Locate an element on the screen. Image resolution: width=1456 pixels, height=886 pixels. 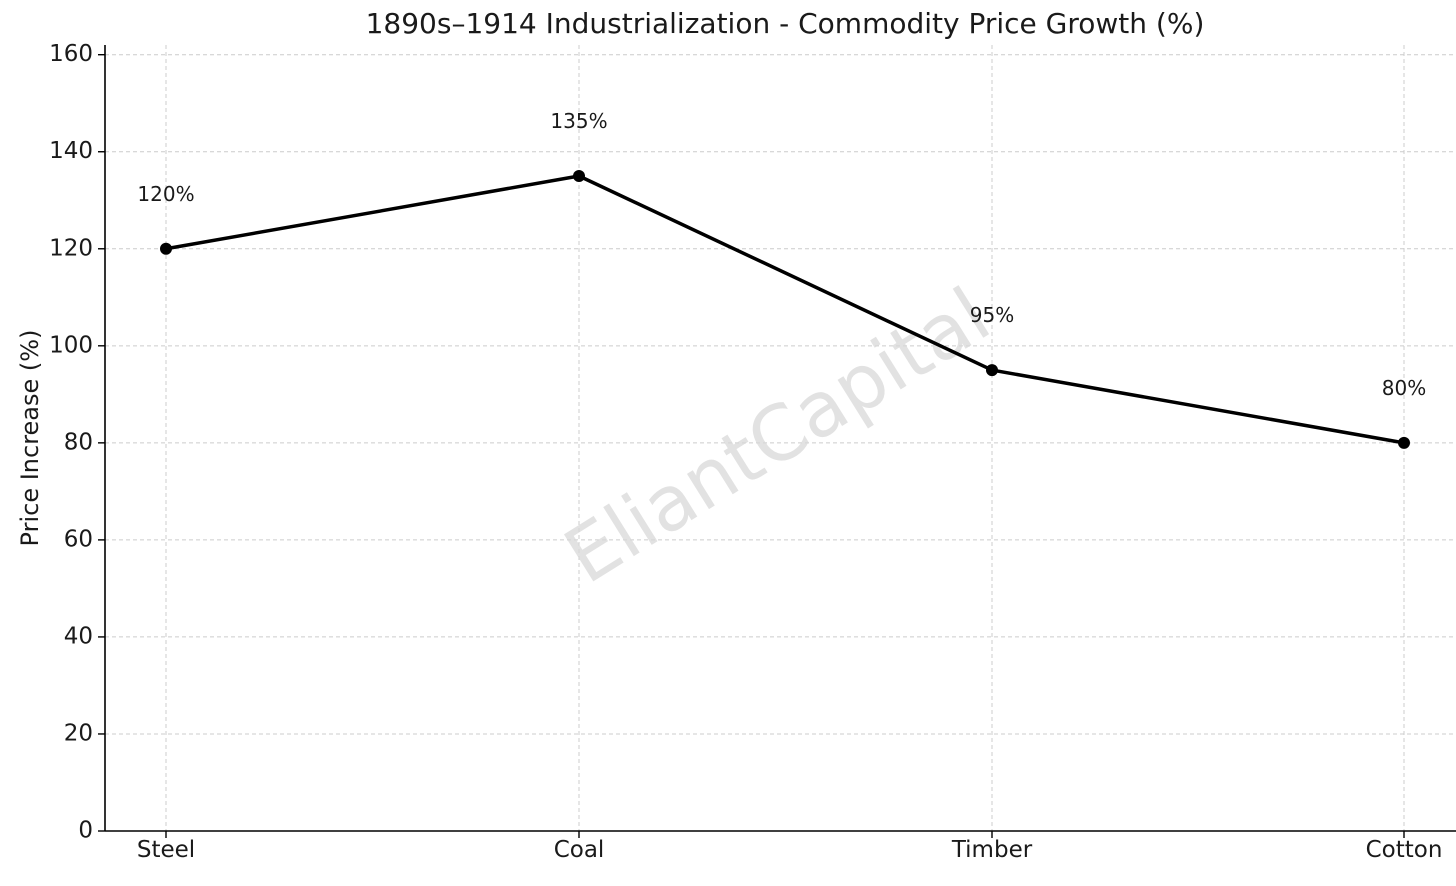
x-tick-label: Timber is located at coordinates (992, 850).